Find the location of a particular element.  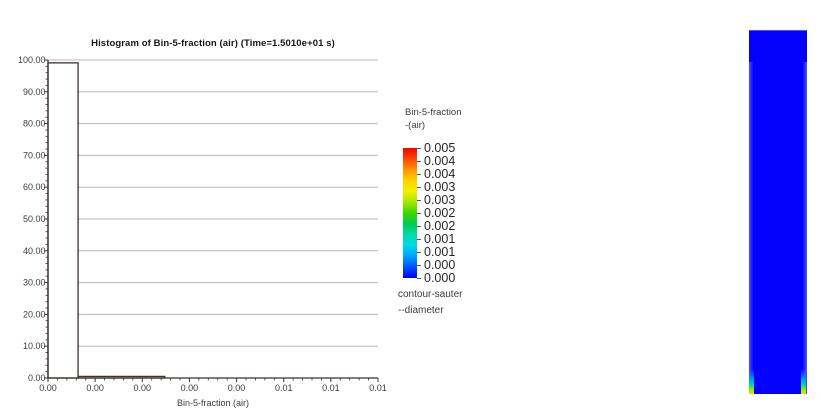

svg-text: 50.00 is located at coordinates (34, 219).